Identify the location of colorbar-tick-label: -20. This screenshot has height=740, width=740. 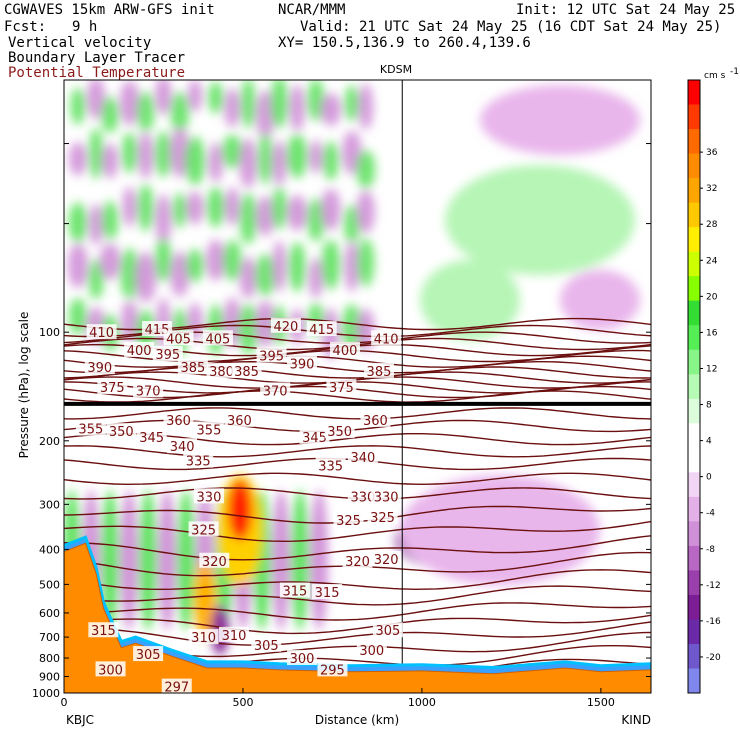
(713, 658).